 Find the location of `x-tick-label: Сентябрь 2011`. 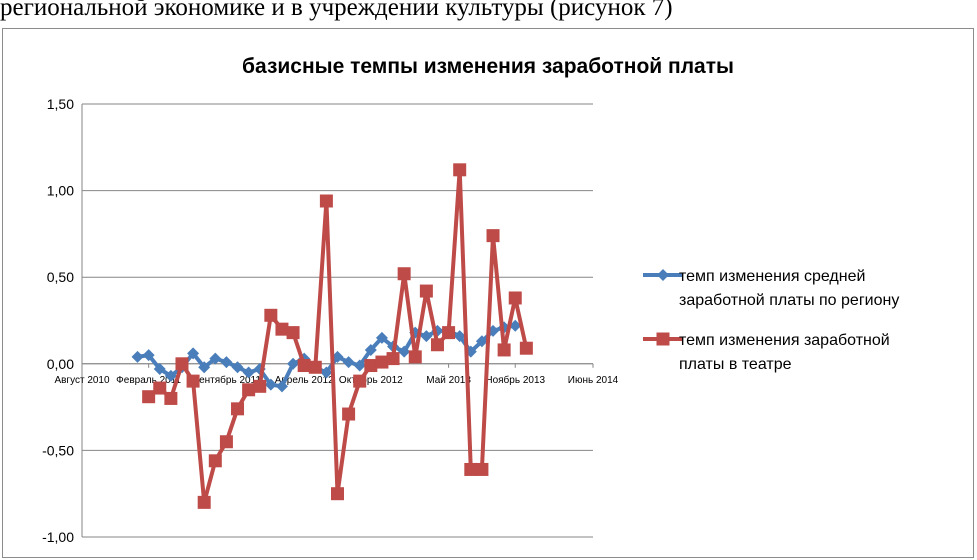

x-tick-label: Сентябрь 2011 is located at coordinates (227, 380).